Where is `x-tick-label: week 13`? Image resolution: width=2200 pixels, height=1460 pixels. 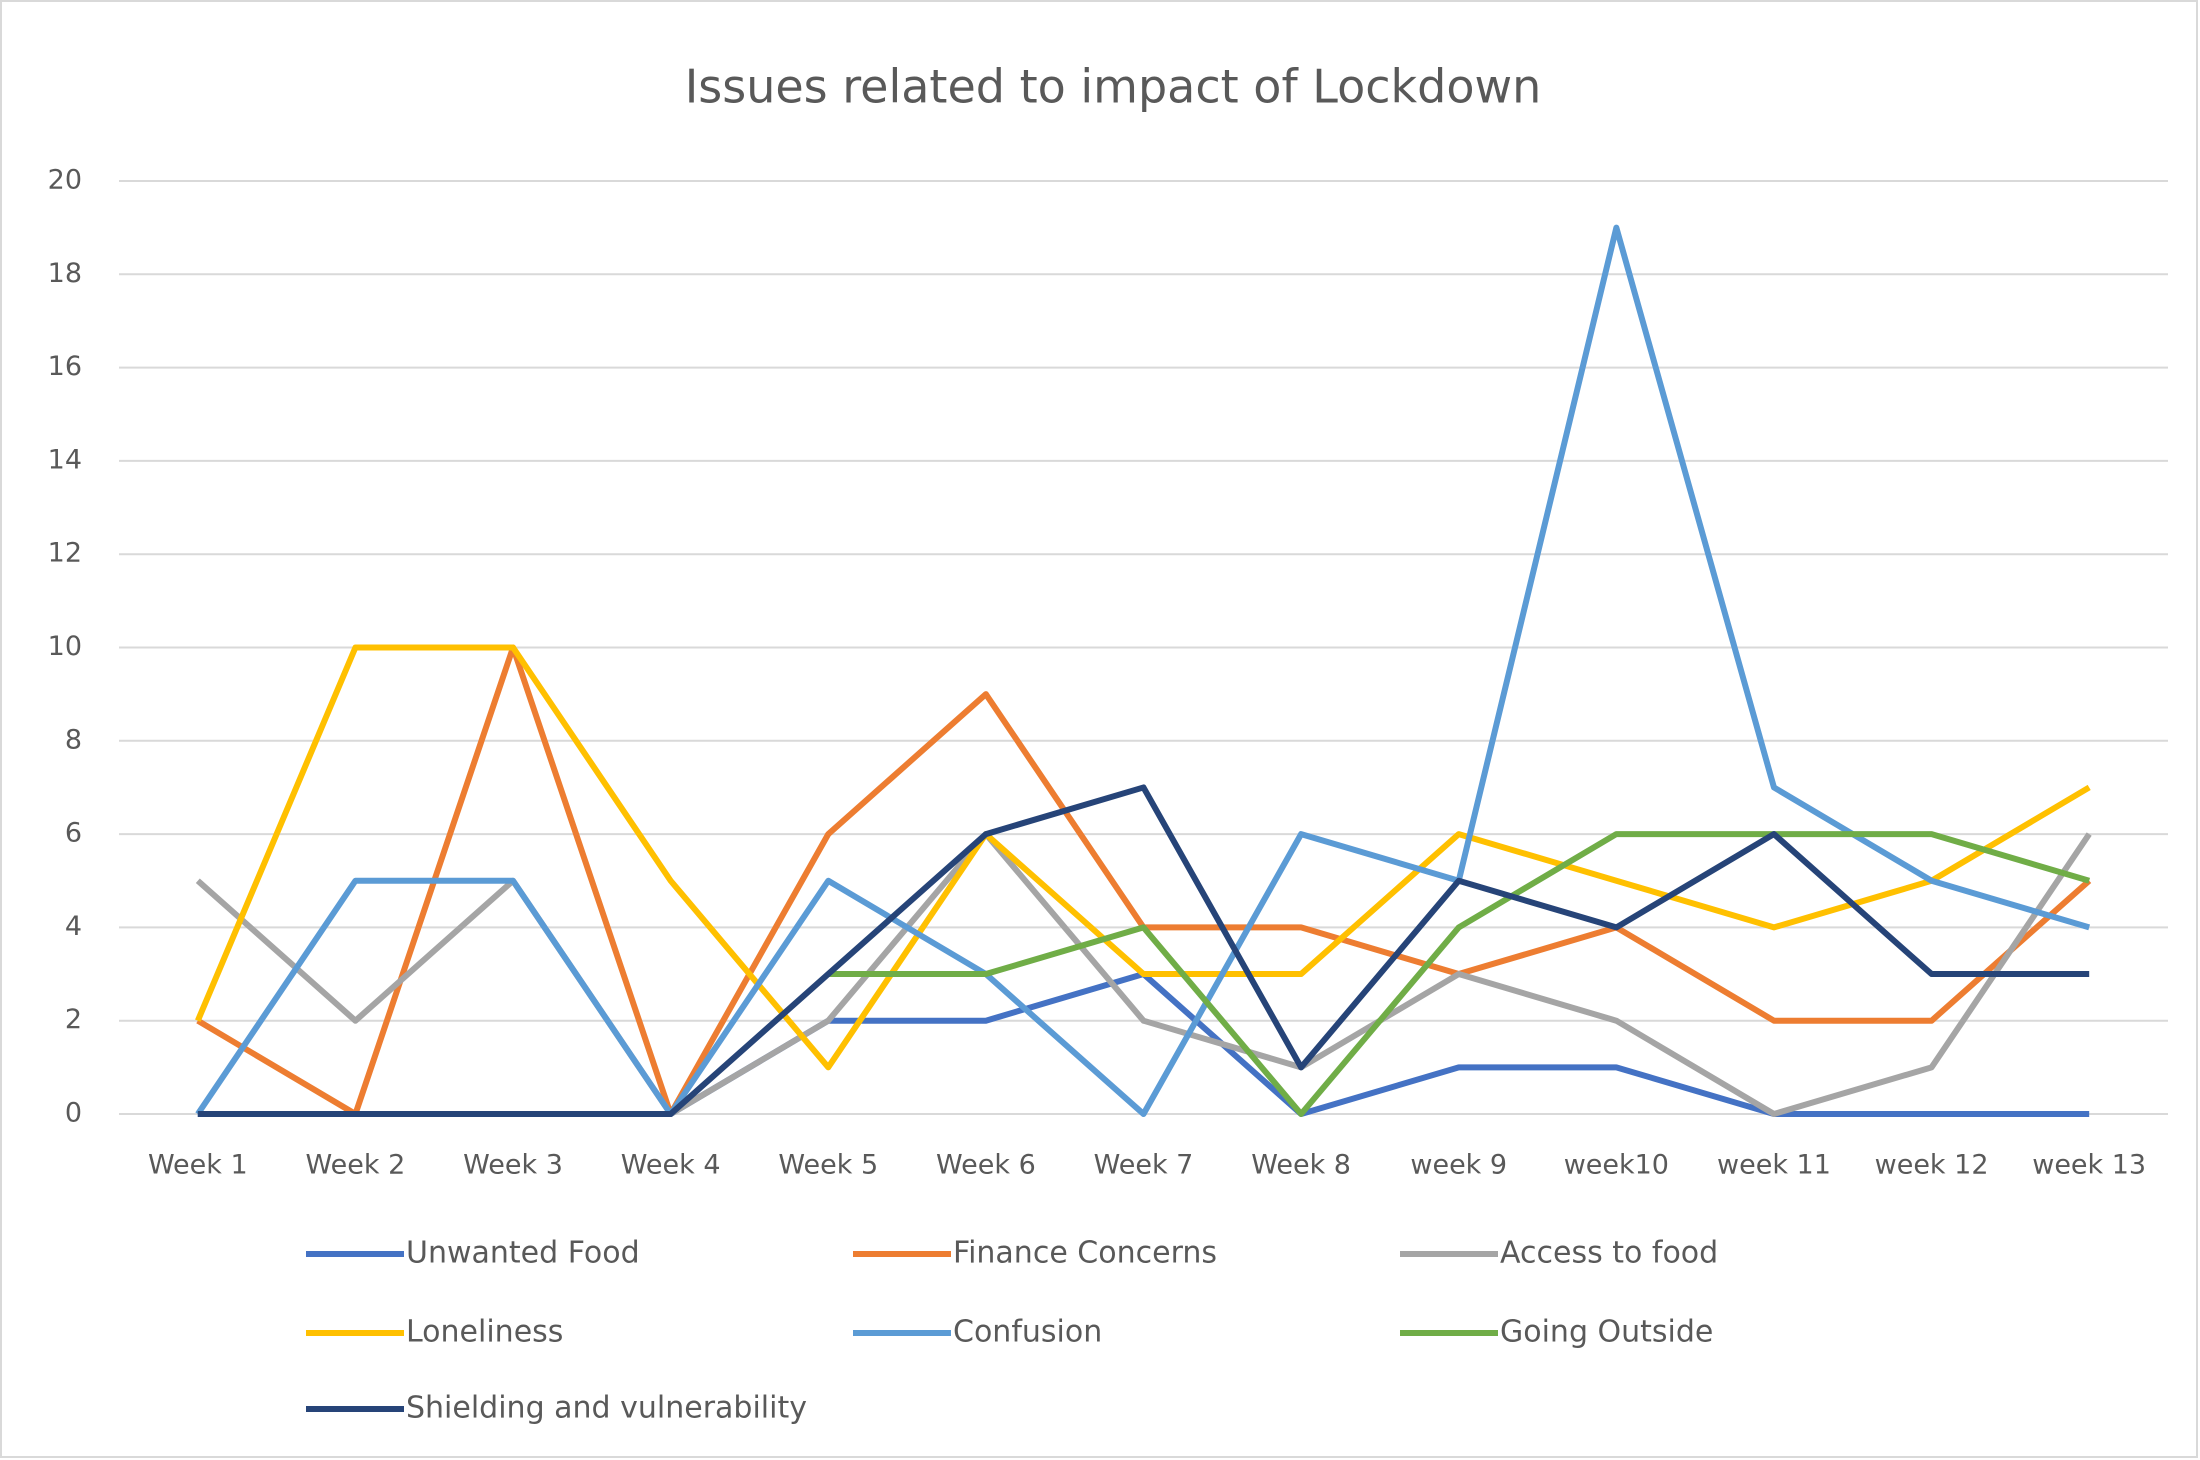
x-tick-label: week 13 is located at coordinates (2089, 1165).